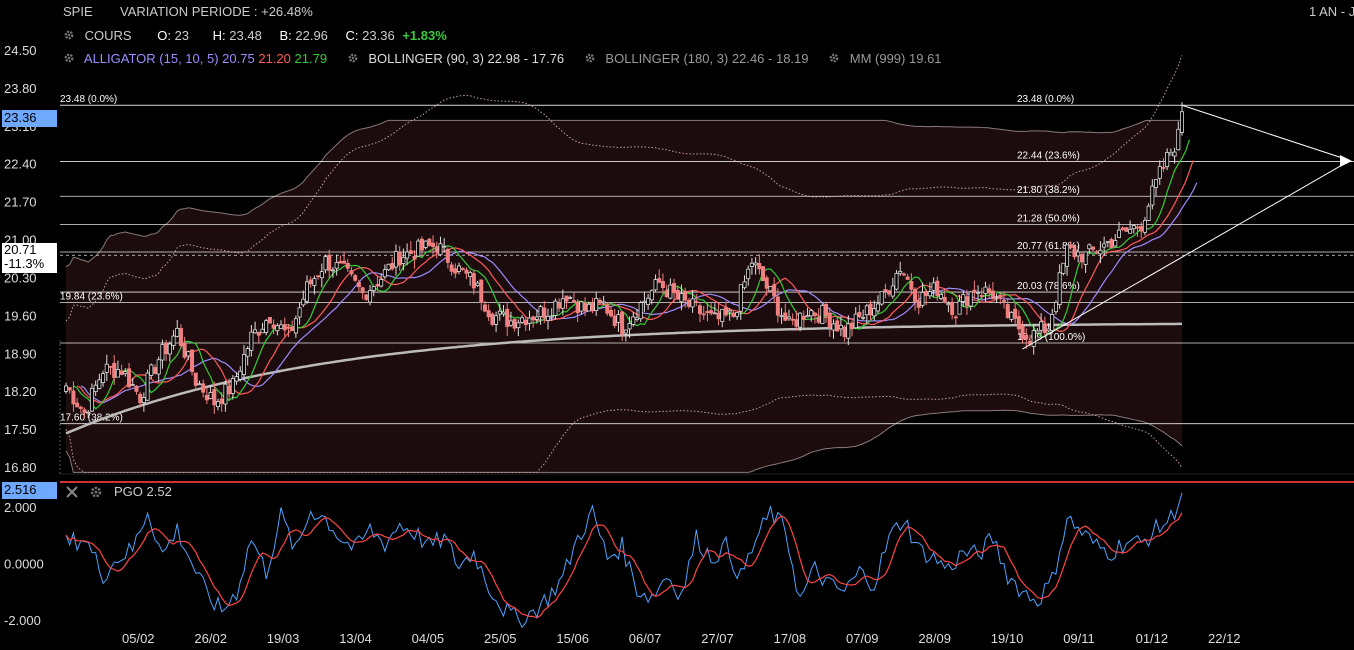 The width and height of the screenshot is (1354, 650). Describe the element at coordinates (500, 638) in the screenshot. I see `x-tick-label: 25/05` at that location.